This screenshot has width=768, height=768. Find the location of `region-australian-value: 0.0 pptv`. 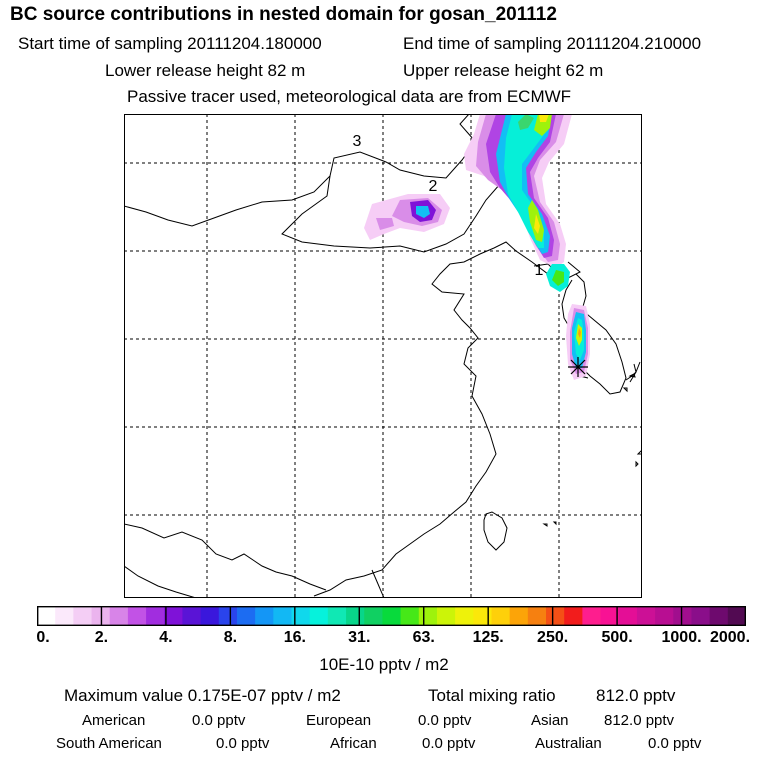

region-australian-value: 0.0 pptv is located at coordinates (675, 743).